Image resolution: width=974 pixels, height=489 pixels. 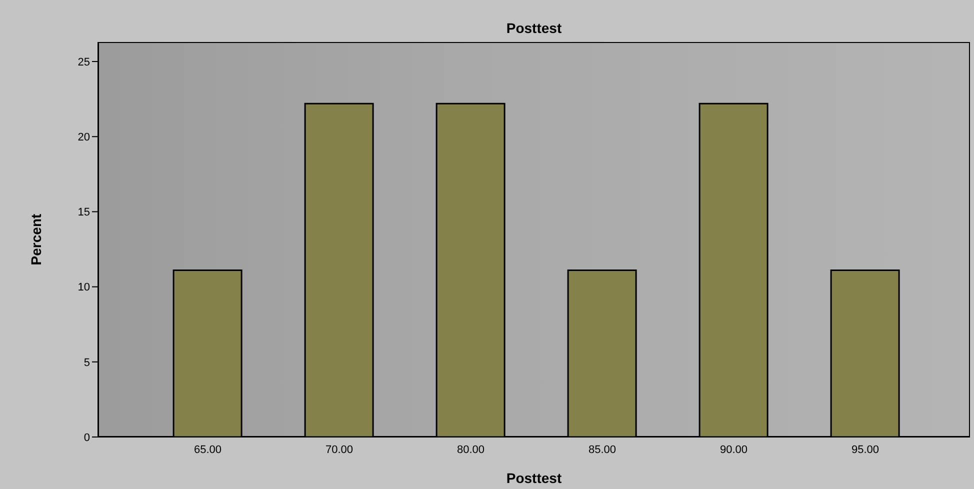 I want to click on y-tick-label: 5, so click(x=87, y=362).